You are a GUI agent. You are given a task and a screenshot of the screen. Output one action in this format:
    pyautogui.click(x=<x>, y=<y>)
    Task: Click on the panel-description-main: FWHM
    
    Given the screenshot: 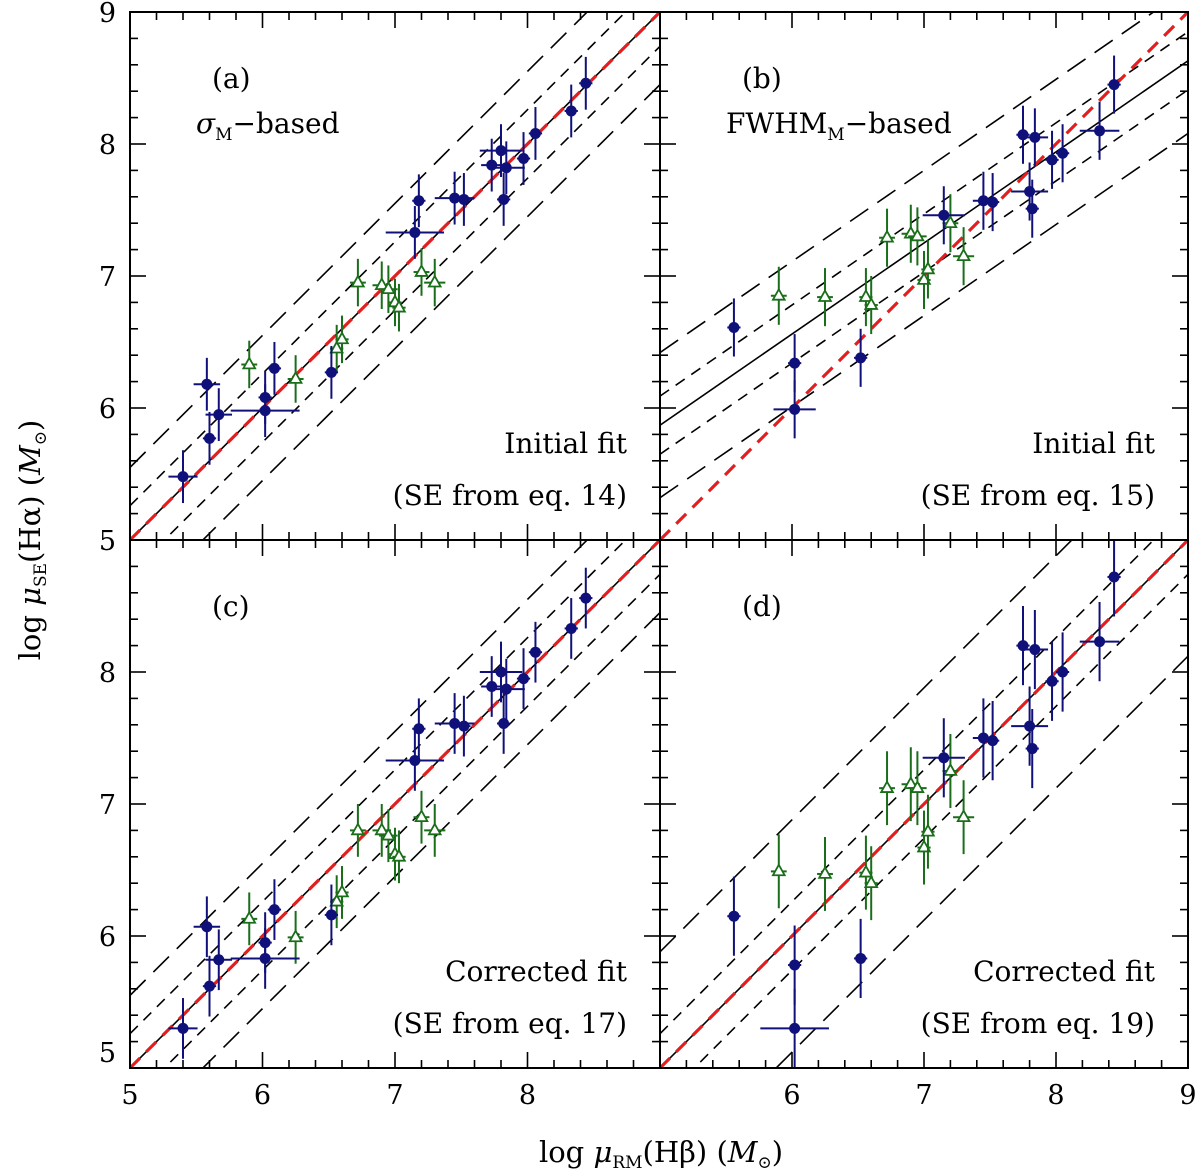 What is the action you would take?
    pyautogui.click(x=776, y=123)
    